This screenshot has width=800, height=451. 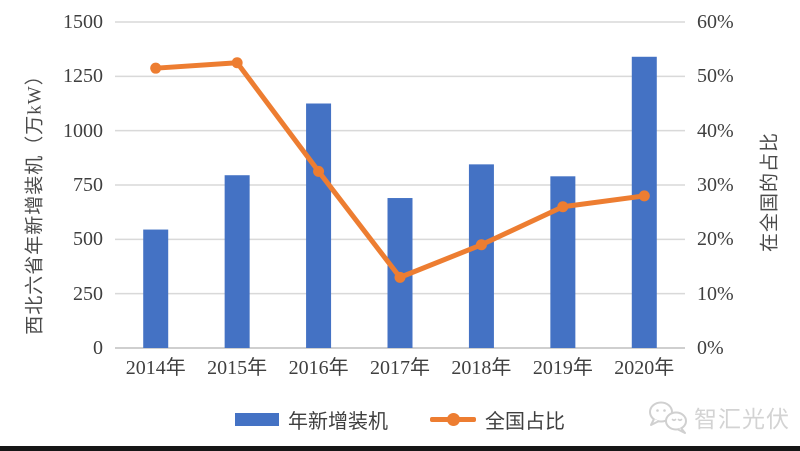 What do you see at coordinates (156, 68) in the screenshot?
I see `trend-point-2014年` at bounding box center [156, 68].